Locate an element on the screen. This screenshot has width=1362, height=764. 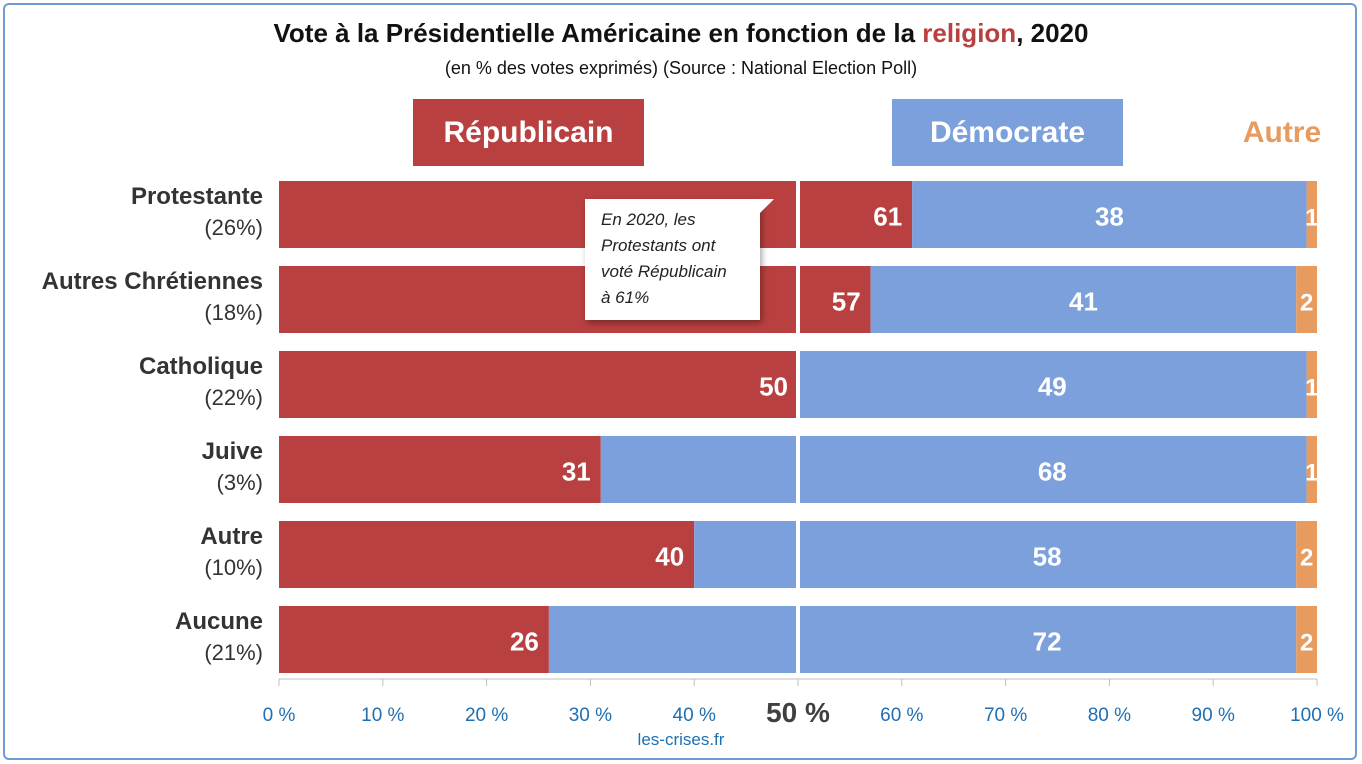
x-tick-label: 0 % is located at coordinates (279, 715).